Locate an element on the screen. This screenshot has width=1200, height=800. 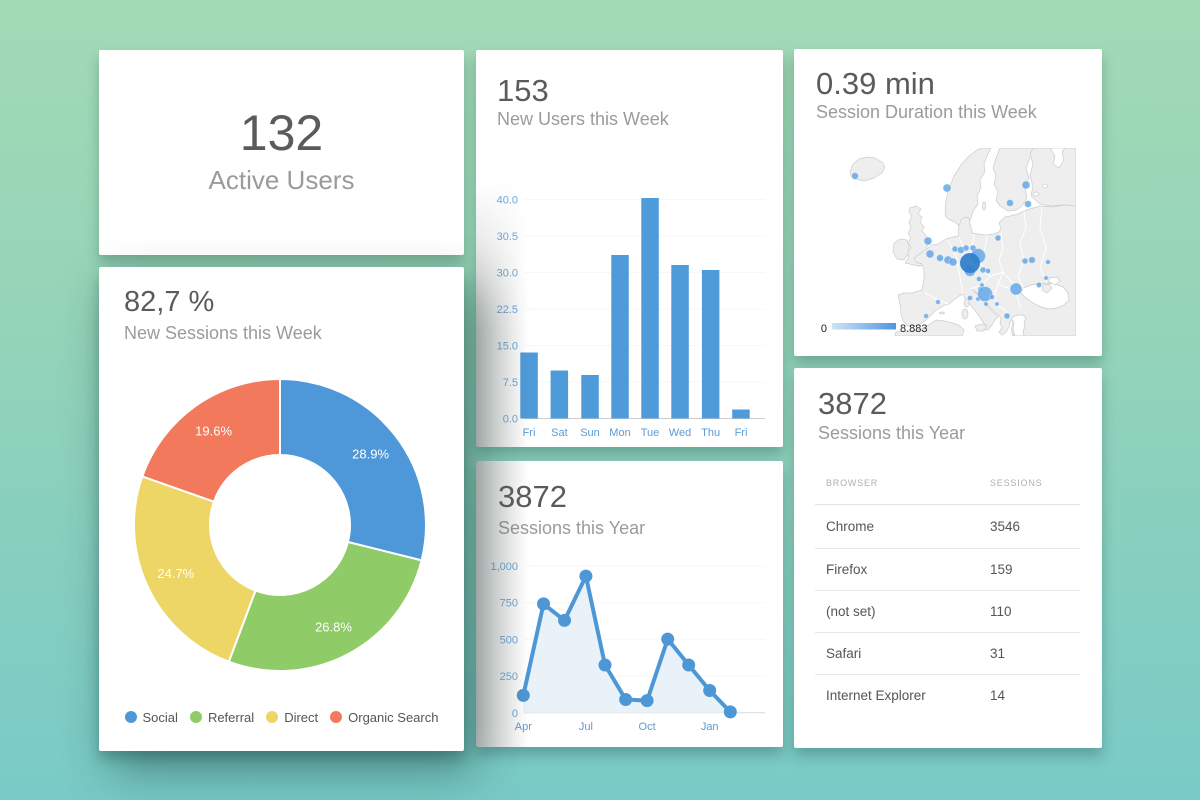
svg-text: 30.5 is located at coordinates (507, 237).